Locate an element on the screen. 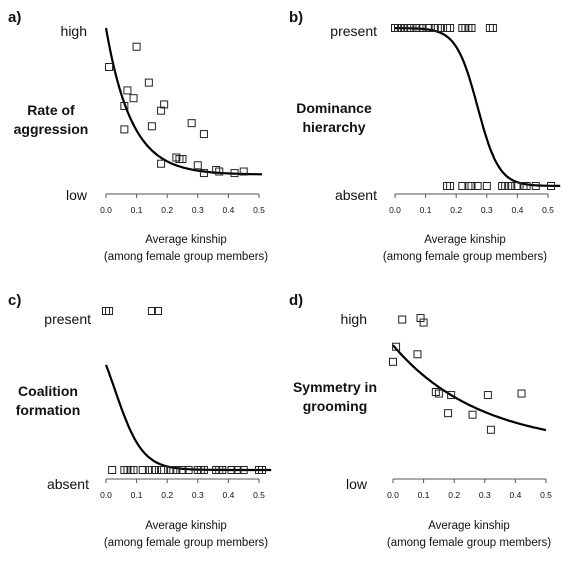 The image size is (568, 562). y-axis-label-line-2: hierarchy is located at coordinates (333, 127).